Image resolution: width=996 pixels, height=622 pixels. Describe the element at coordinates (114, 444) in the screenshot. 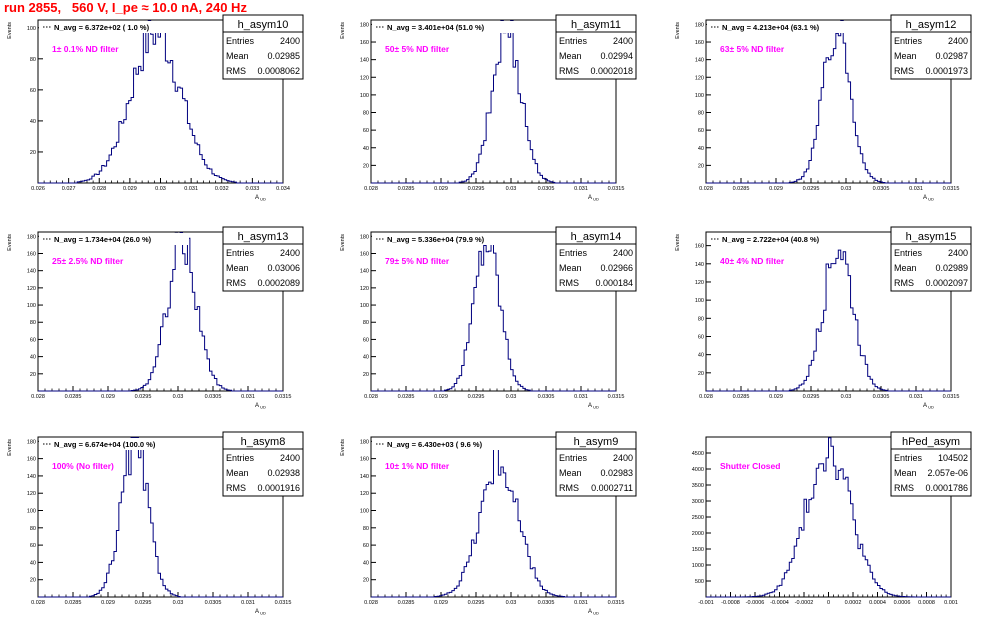

I see `navg-legend: N_avg = 6.674e+04 (100.0 %)` at that location.